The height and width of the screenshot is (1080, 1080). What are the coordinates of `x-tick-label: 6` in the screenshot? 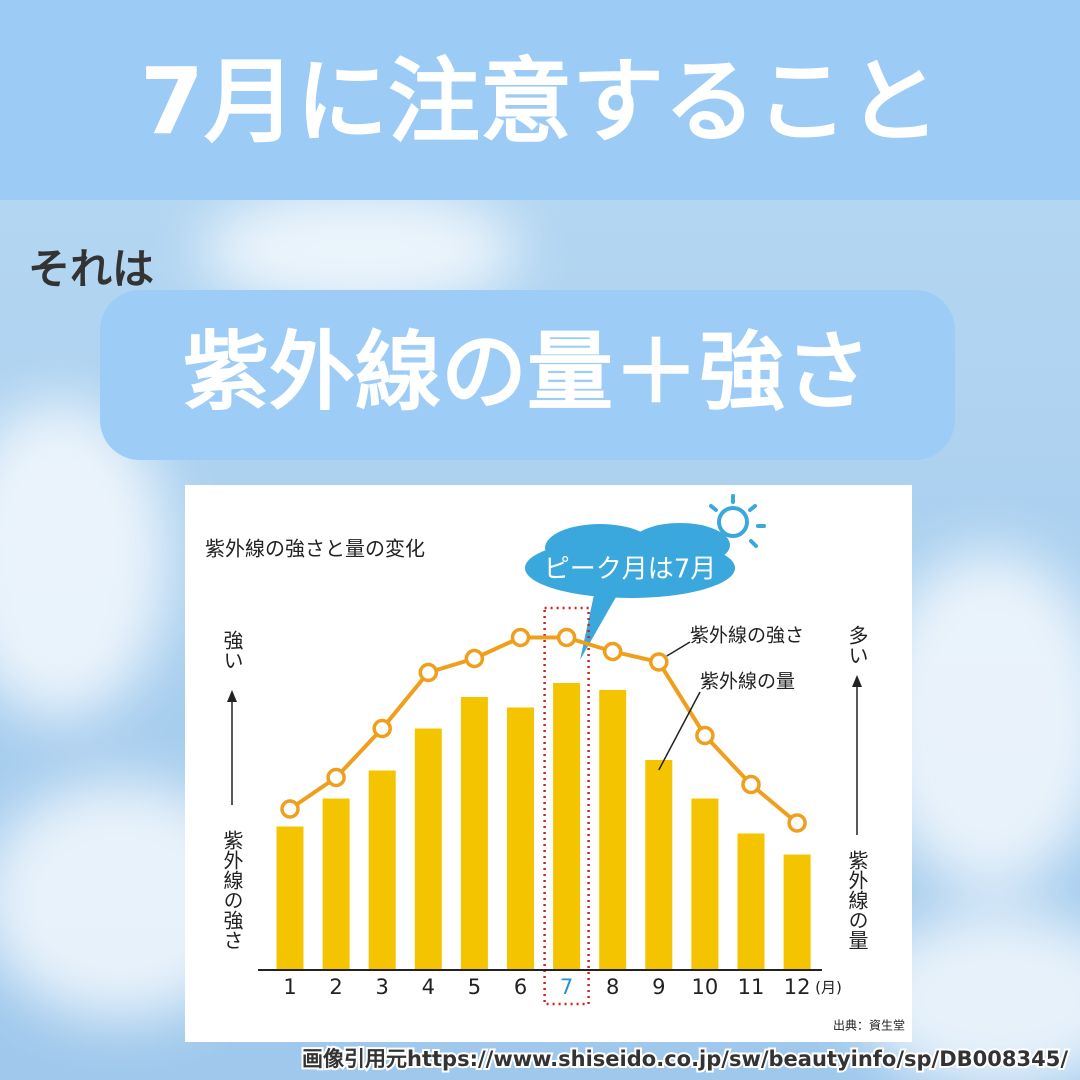 It's located at (520, 987).